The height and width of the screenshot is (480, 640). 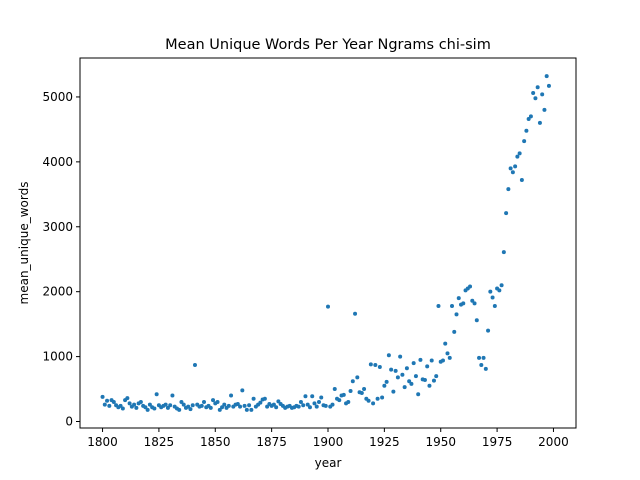 What do you see at coordinates (24, 243) in the screenshot?
I see `y-axis-label: mean_unique_words` at bounding box center [24, 243].